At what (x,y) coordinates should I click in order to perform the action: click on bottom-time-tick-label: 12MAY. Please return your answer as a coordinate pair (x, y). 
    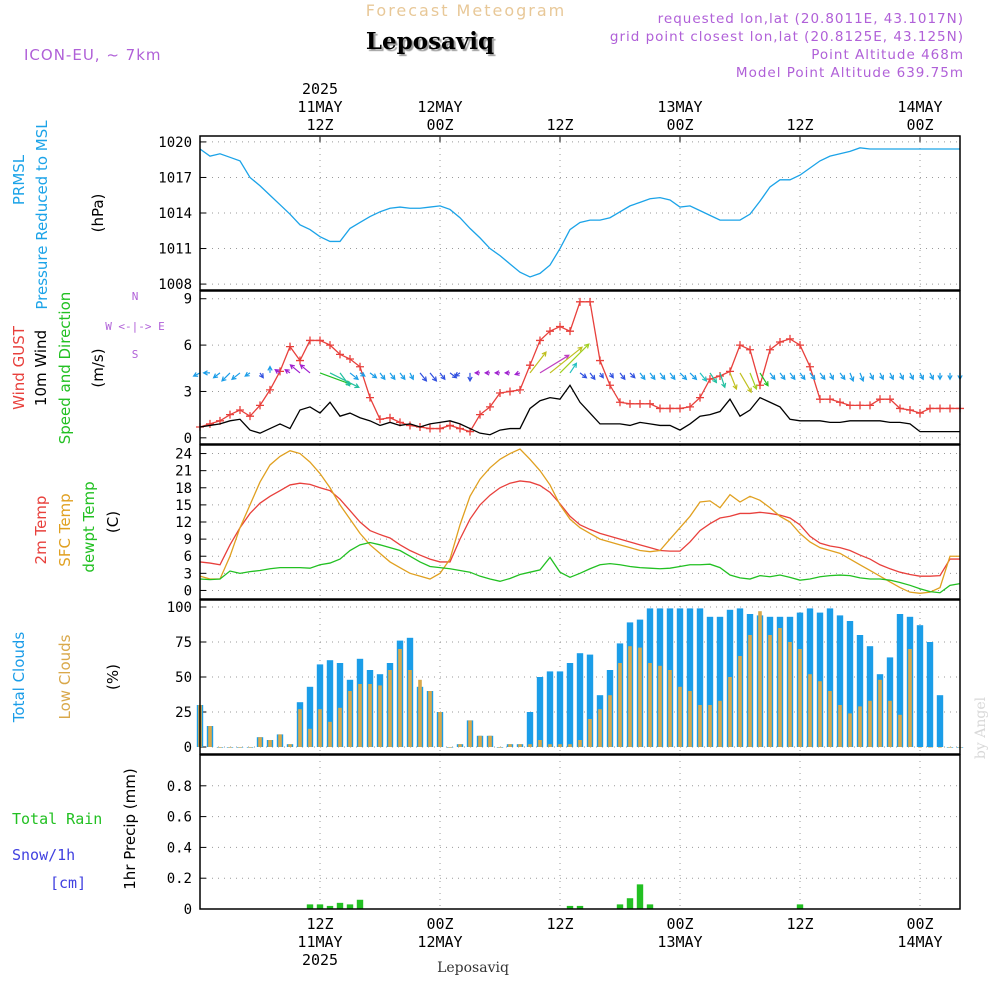
    Looking at the image, I should click on (439, 942).